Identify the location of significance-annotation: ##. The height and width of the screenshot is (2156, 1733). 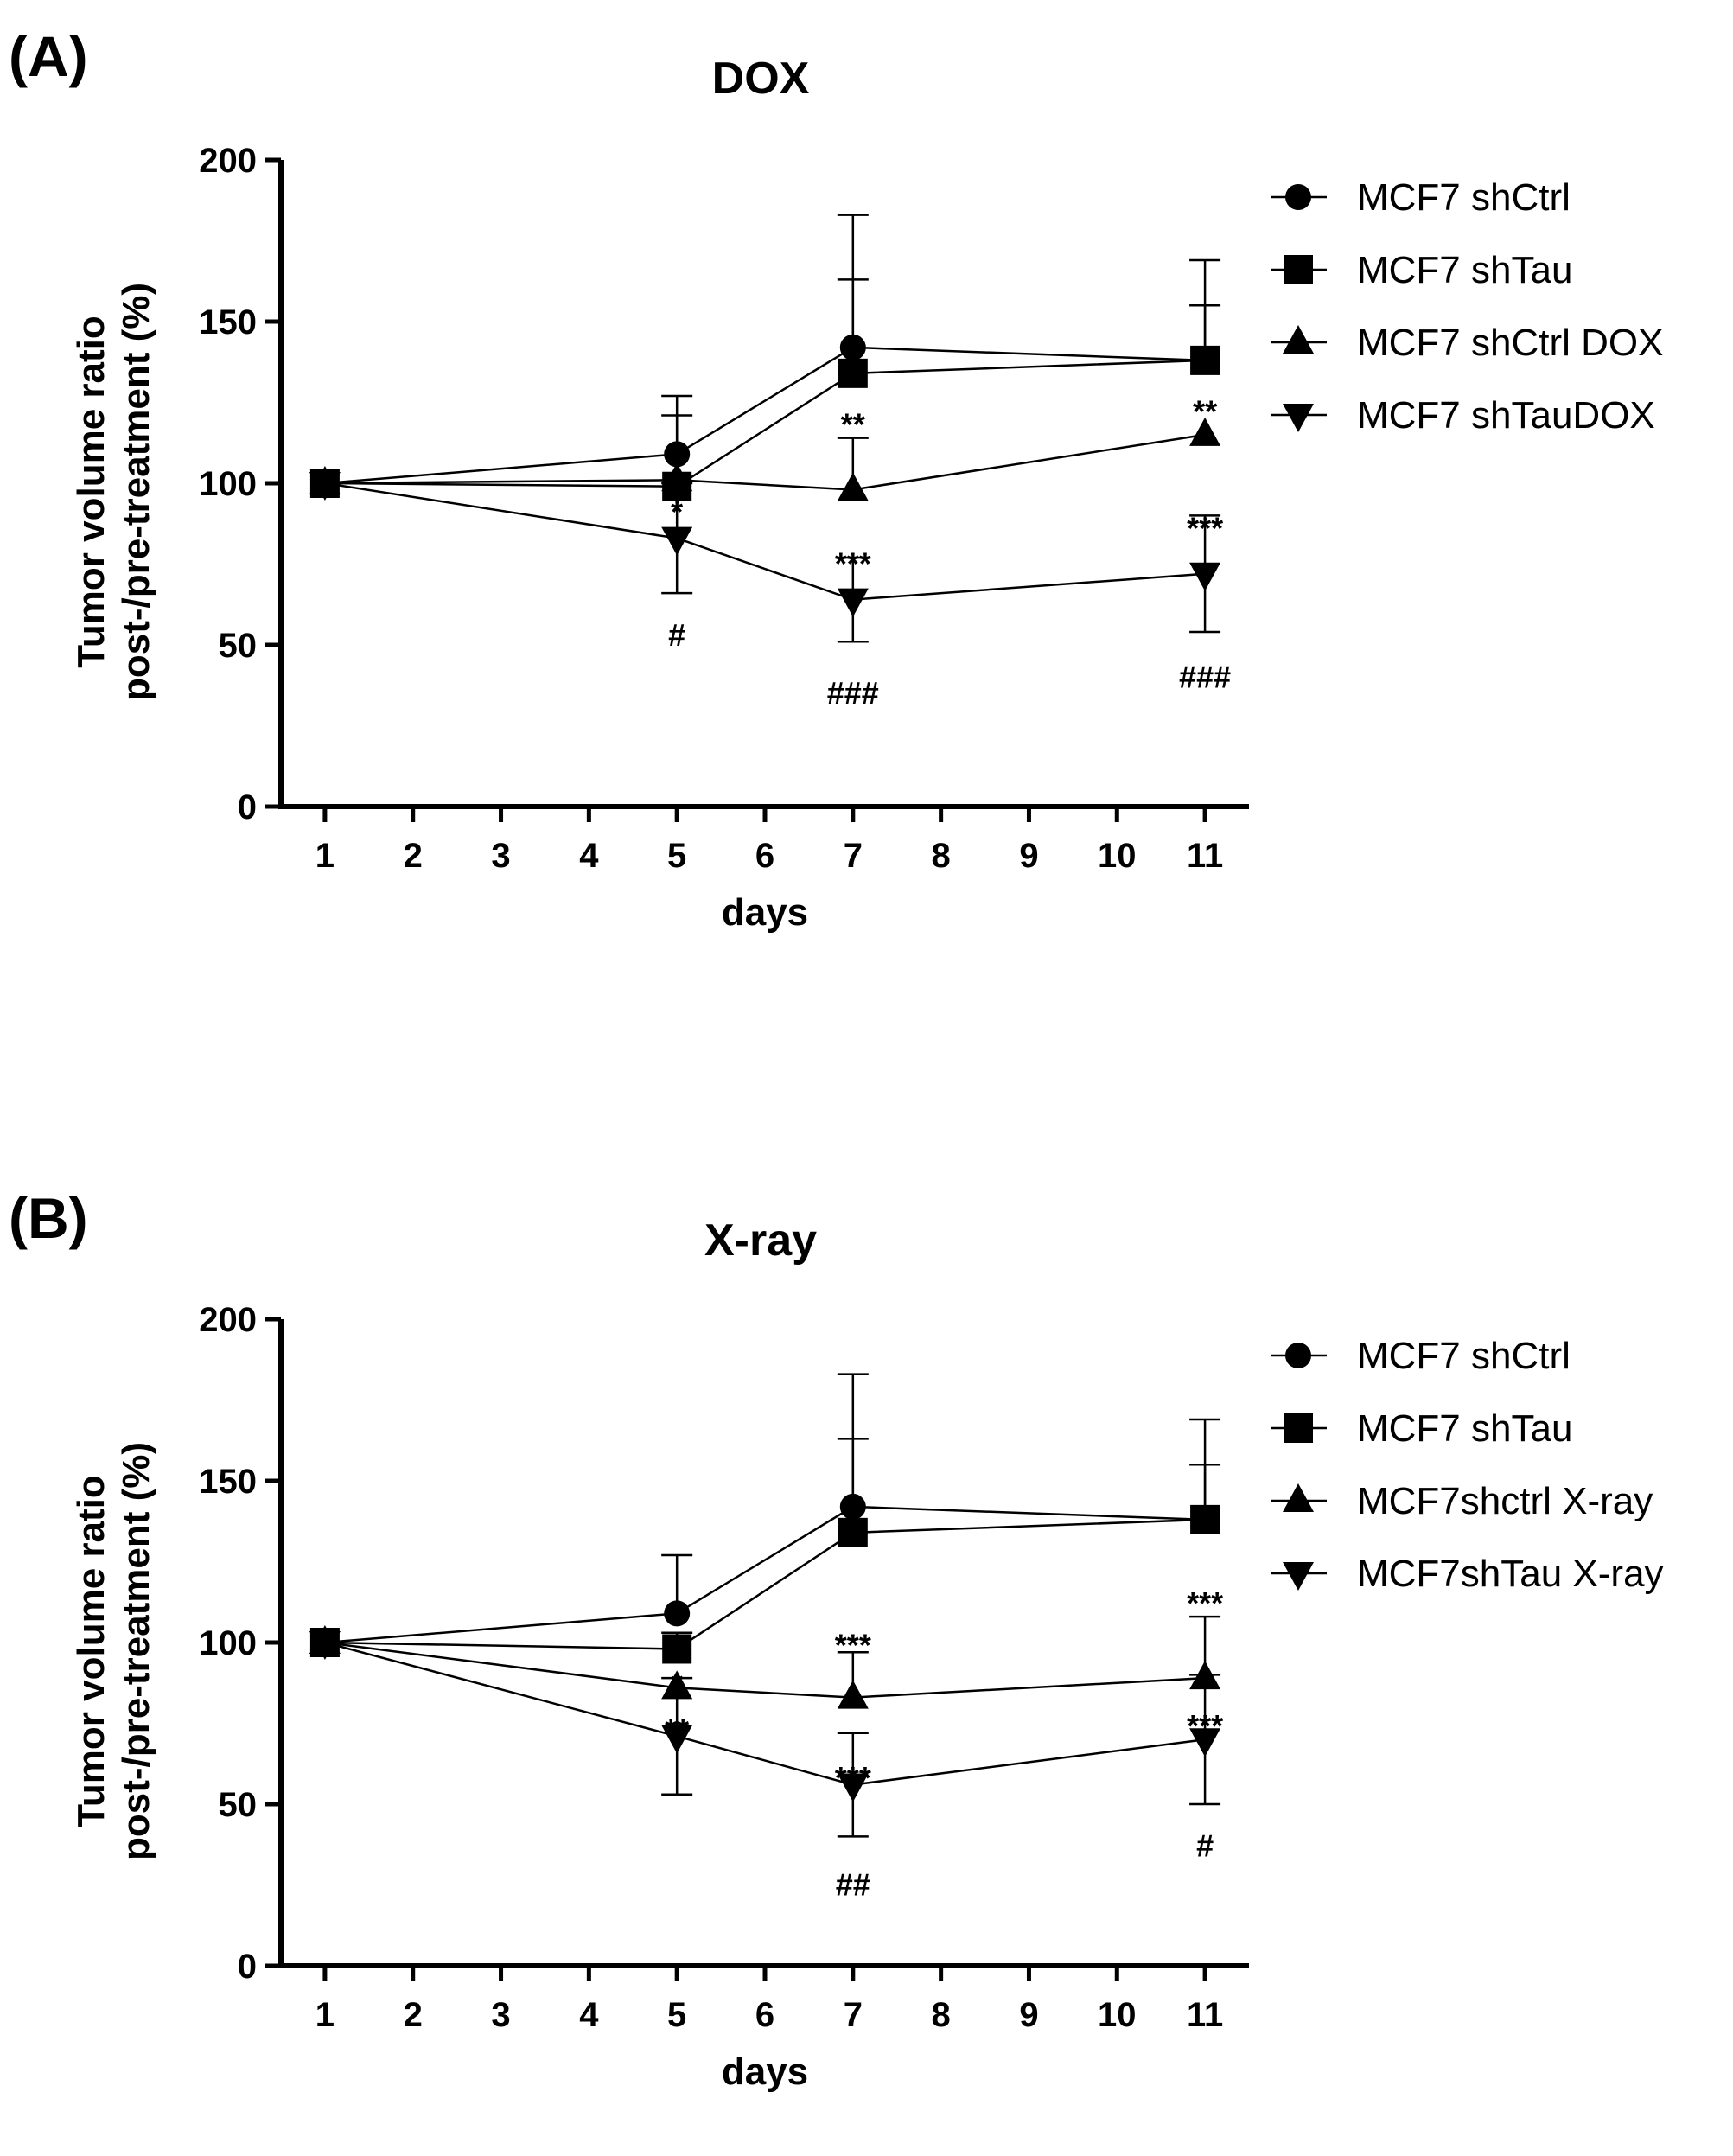
(853, 1885).